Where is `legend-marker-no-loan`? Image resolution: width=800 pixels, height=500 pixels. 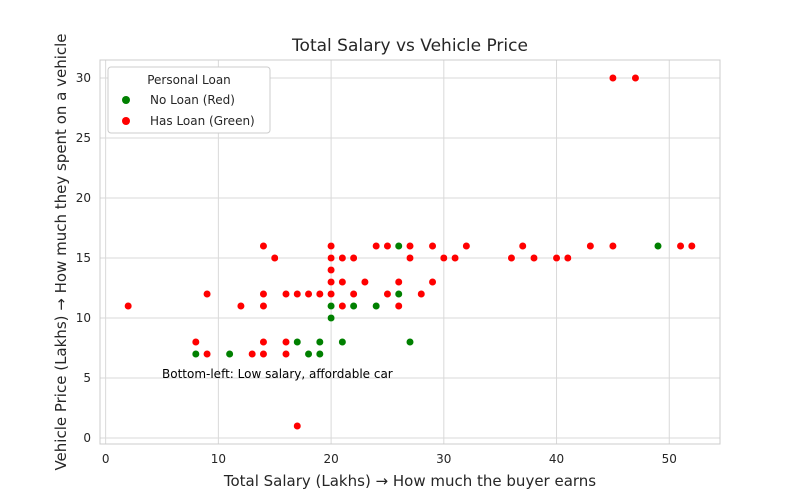
legend-marker-no-loan is located at coordinates (126, 100).